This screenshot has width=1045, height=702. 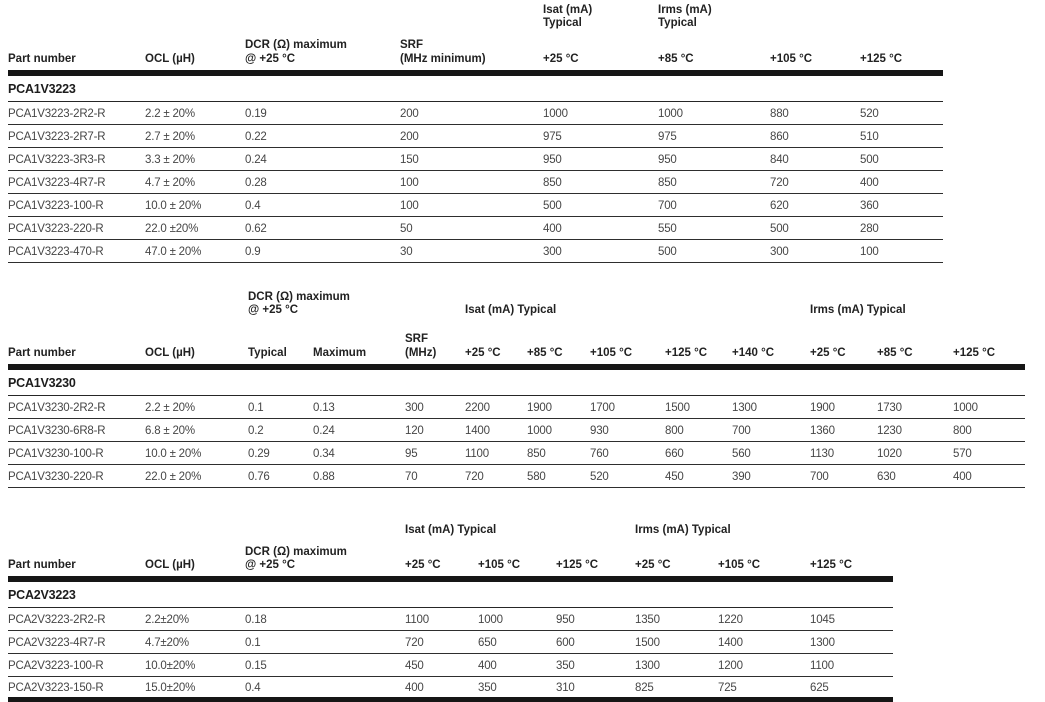 What do you see at coordinates (915, 453) in the screenshot?
I see `cell-irms-85c: 1020` at bounding box center [915, 453].